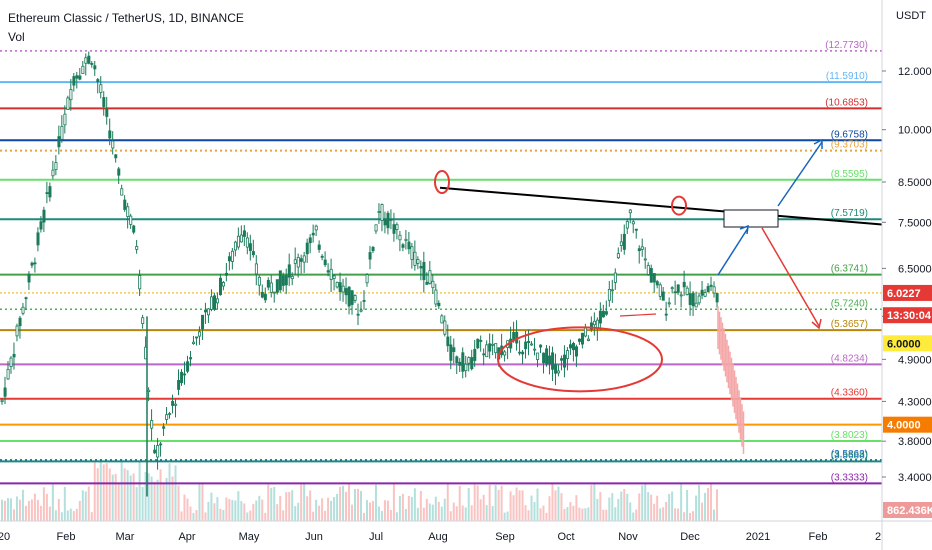 The height and width of the screenshot is (550, 932). I want to click on level-label: (3.5688), so click(849, 455).